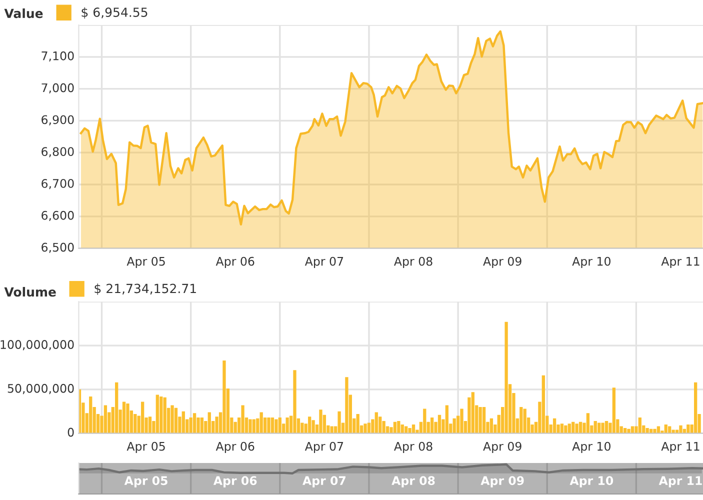 The height and width of the screenshot is (500, 703). What do you see at coordinates (58, 152) in the screenshot?
I see `y-tick-label: 6,800` at bounding box center [58, 152].